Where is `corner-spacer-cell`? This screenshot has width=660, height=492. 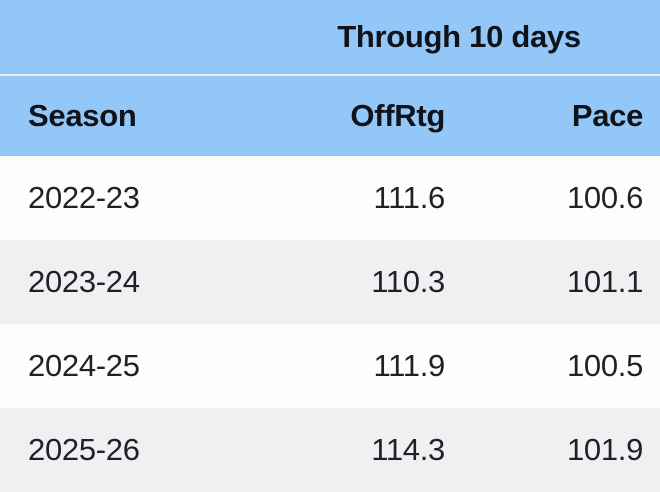
corner-spacer-cell is located at coordinates (129, 38).